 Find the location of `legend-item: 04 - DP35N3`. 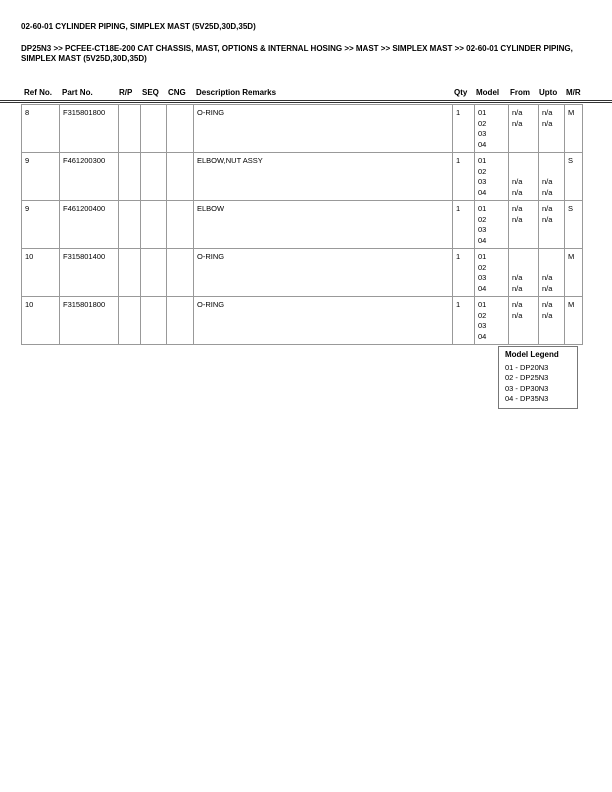

legend-item: 04 - DP35N3 is located at coordinates (527, 398).